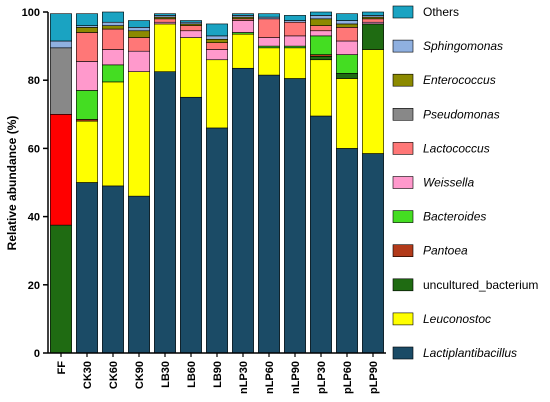 Image resolution: width=550 pixels, height=402 pixels. I want to click on x-tick-label-CK60: CK60, so click(114, 375).